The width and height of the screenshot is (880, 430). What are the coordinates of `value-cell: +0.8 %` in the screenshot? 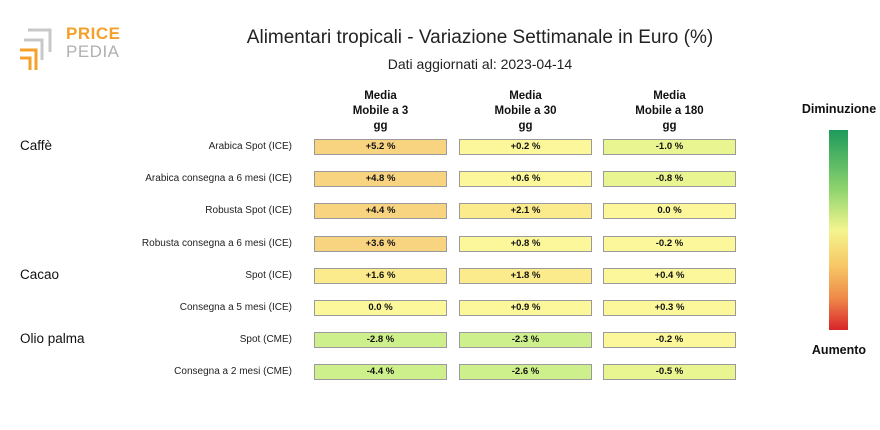 It's located at (525, 243).